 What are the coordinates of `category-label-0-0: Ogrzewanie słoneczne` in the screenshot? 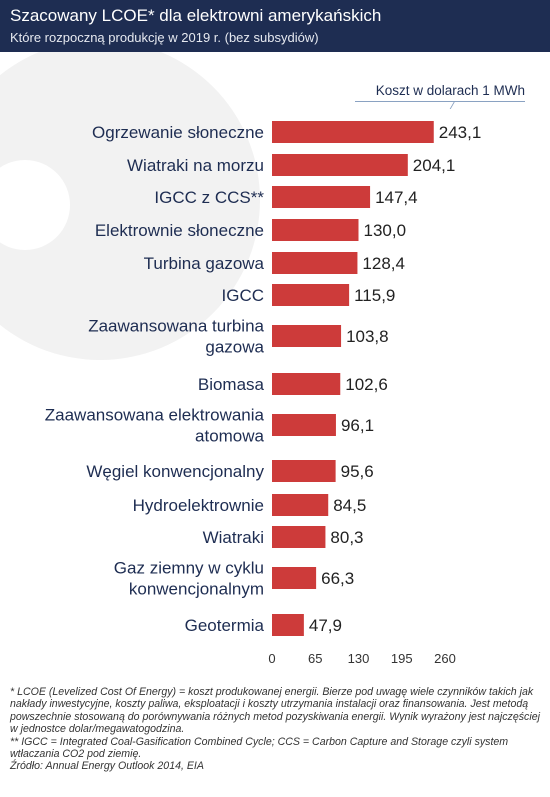 It's located at (178, 132).